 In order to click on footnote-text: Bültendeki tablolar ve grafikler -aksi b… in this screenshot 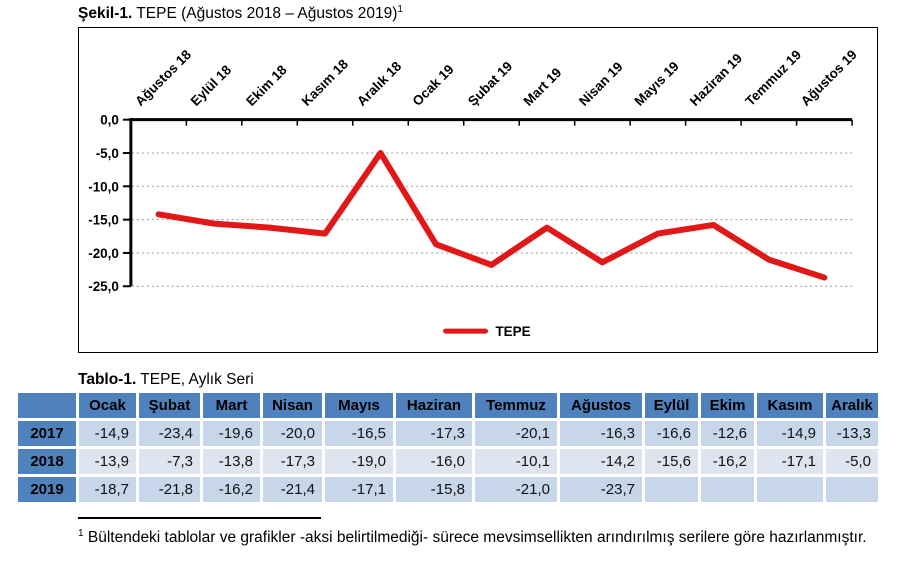, I will do `click(475, 537)`.